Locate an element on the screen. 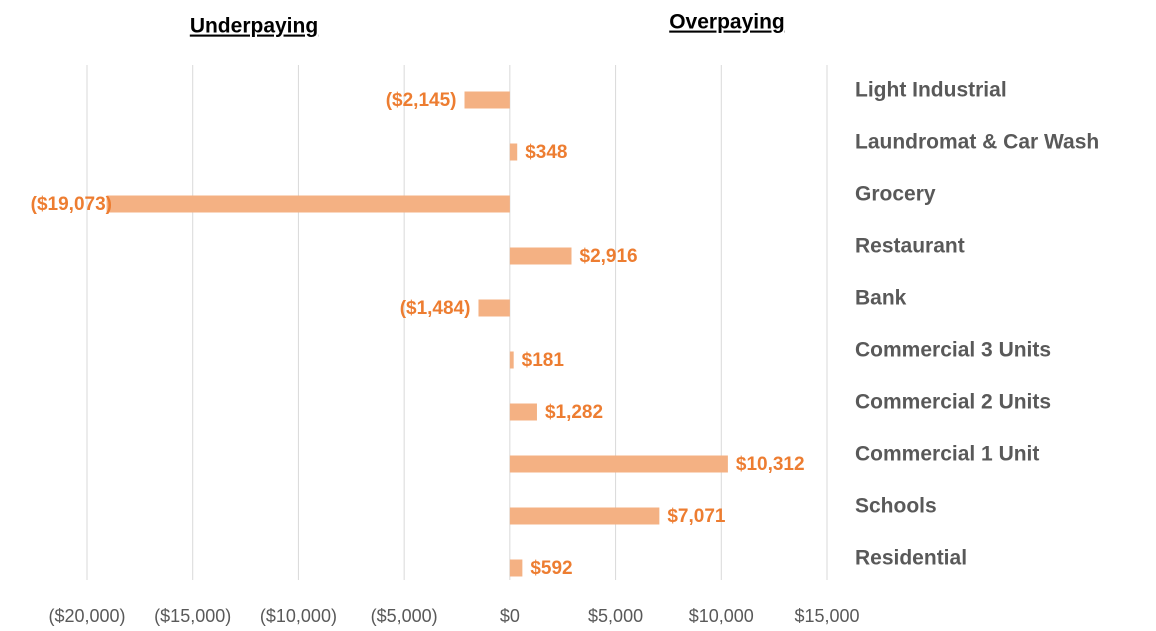  category-label: Residential is located at coordinates (911, 558).